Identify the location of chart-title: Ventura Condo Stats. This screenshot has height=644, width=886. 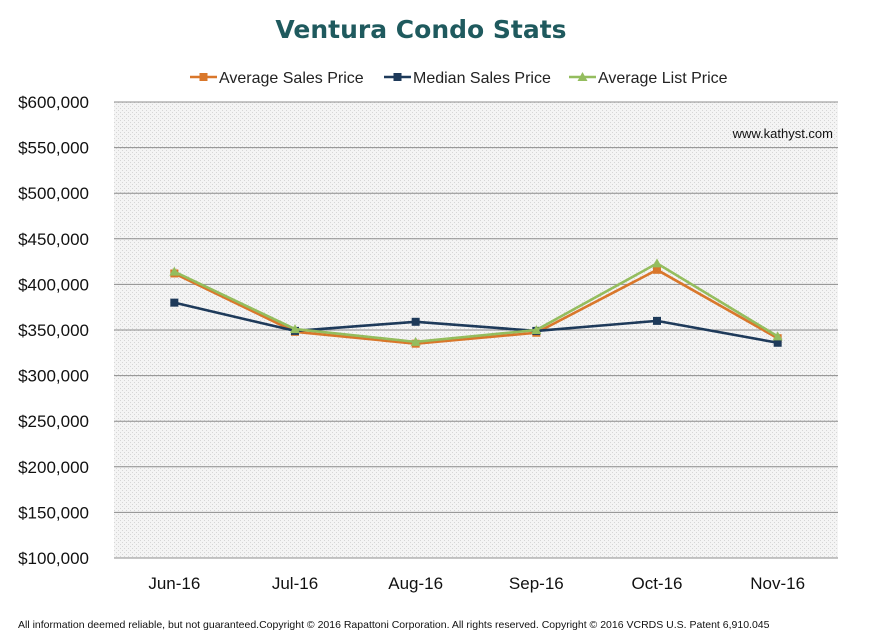
(420, 29).